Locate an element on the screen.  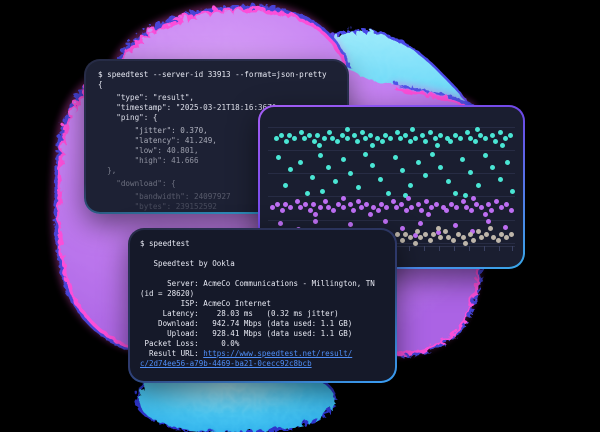
json-terminal-line: "type": "result", is located at coordinates (146, 97).